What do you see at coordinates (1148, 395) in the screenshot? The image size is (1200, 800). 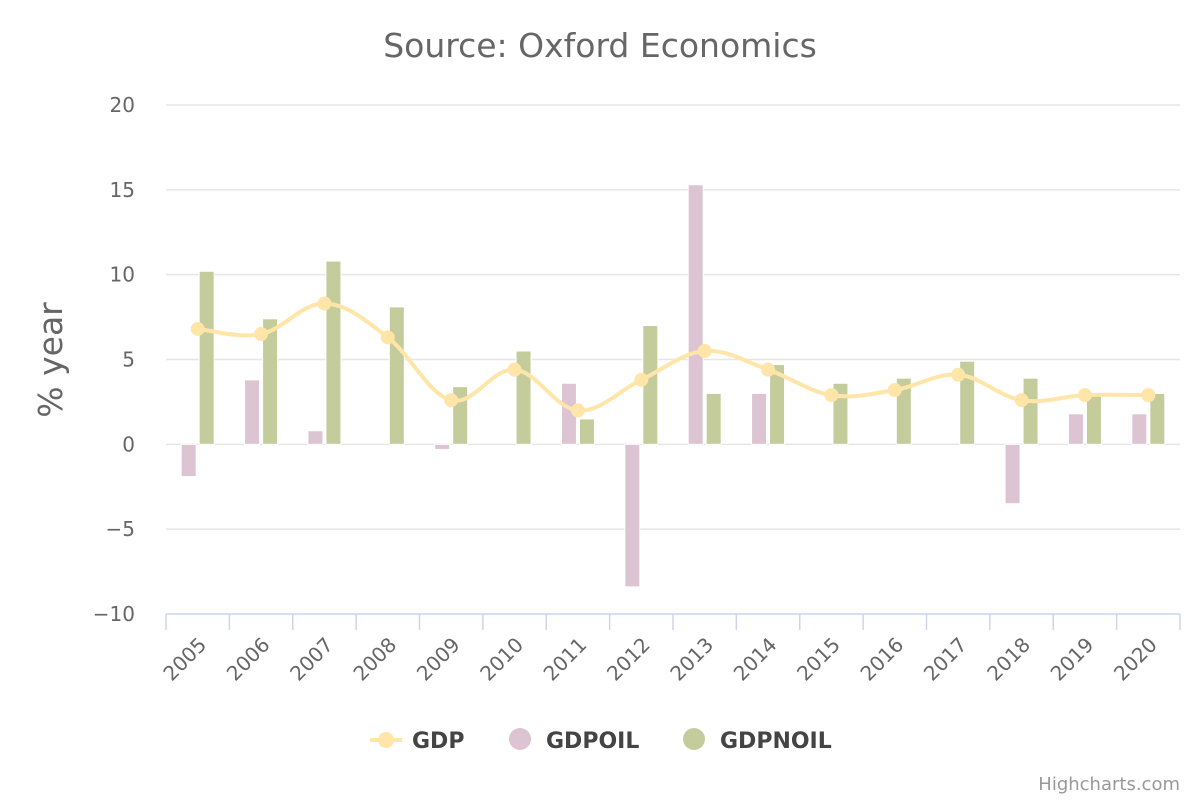 I see `point-gdp-2020` at bounding box center [1148, 395].